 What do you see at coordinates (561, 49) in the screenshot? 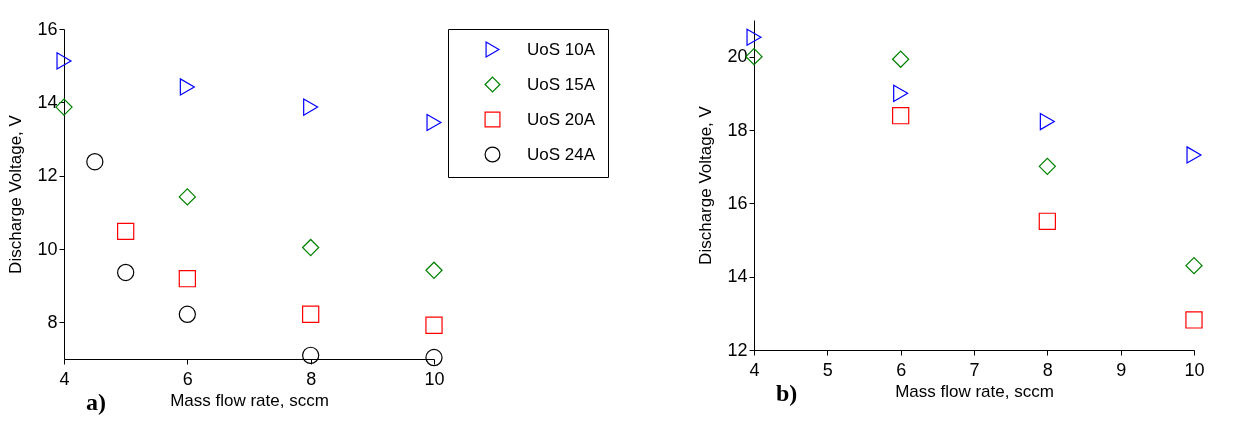
I see `legend-label: UoS 10A` at bounding box center [561, 49].